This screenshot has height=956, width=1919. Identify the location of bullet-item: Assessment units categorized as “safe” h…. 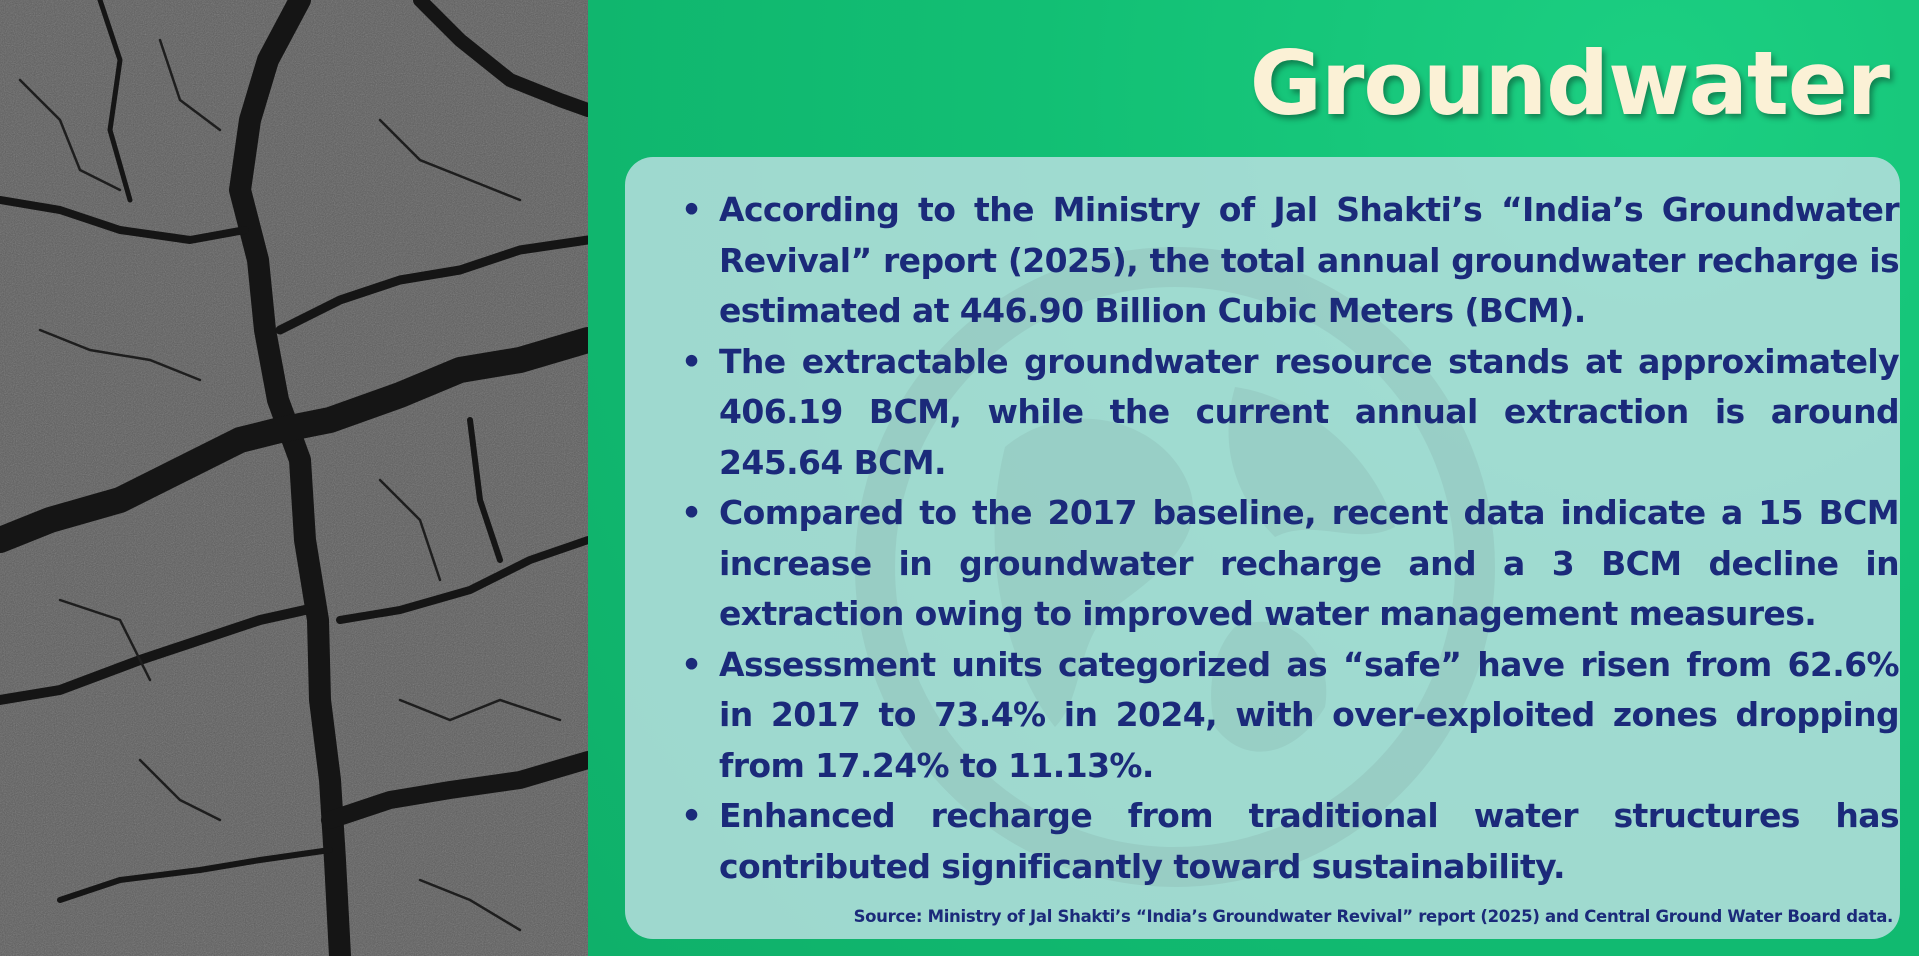
(1290, 716).